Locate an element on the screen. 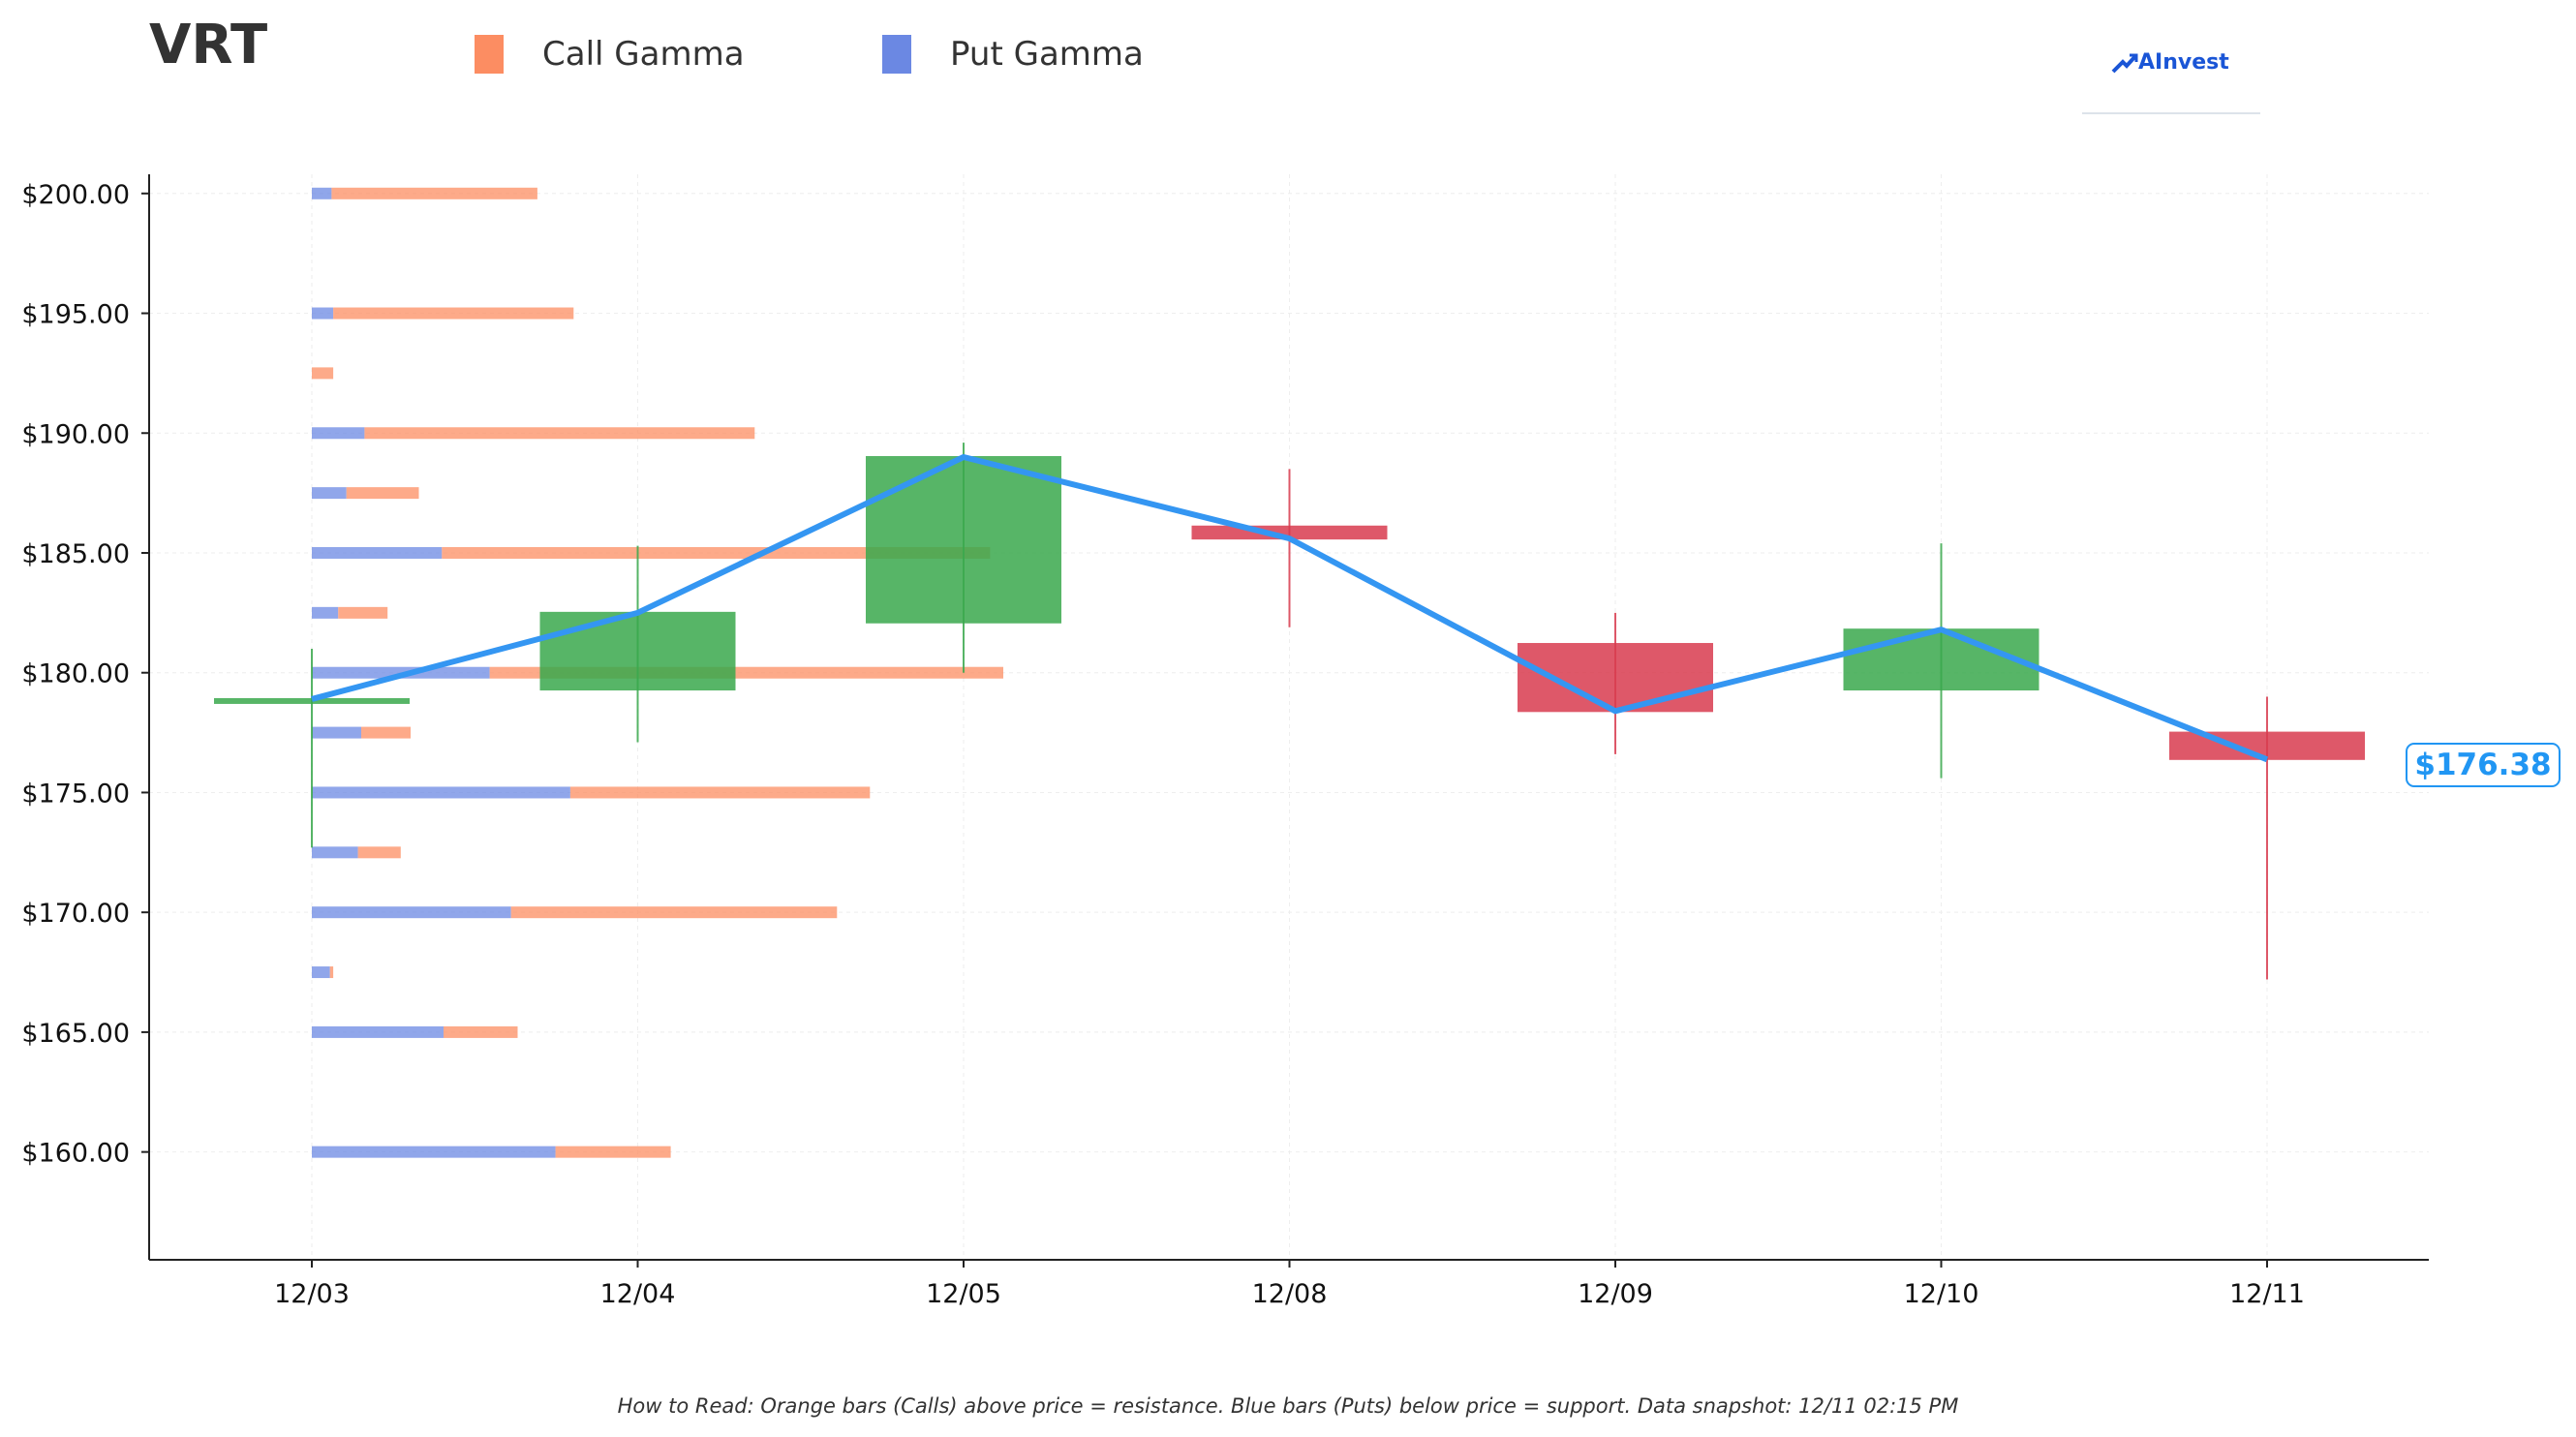 This screenshot has height=1437, width=2576. legend-call-gamma-label: Call Gamma is located at coordinates (643, 55).